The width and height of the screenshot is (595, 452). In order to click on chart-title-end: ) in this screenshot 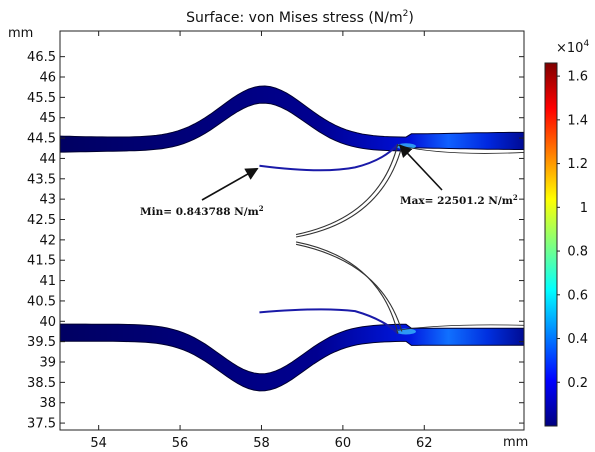, I will do `click(410, 18)`.